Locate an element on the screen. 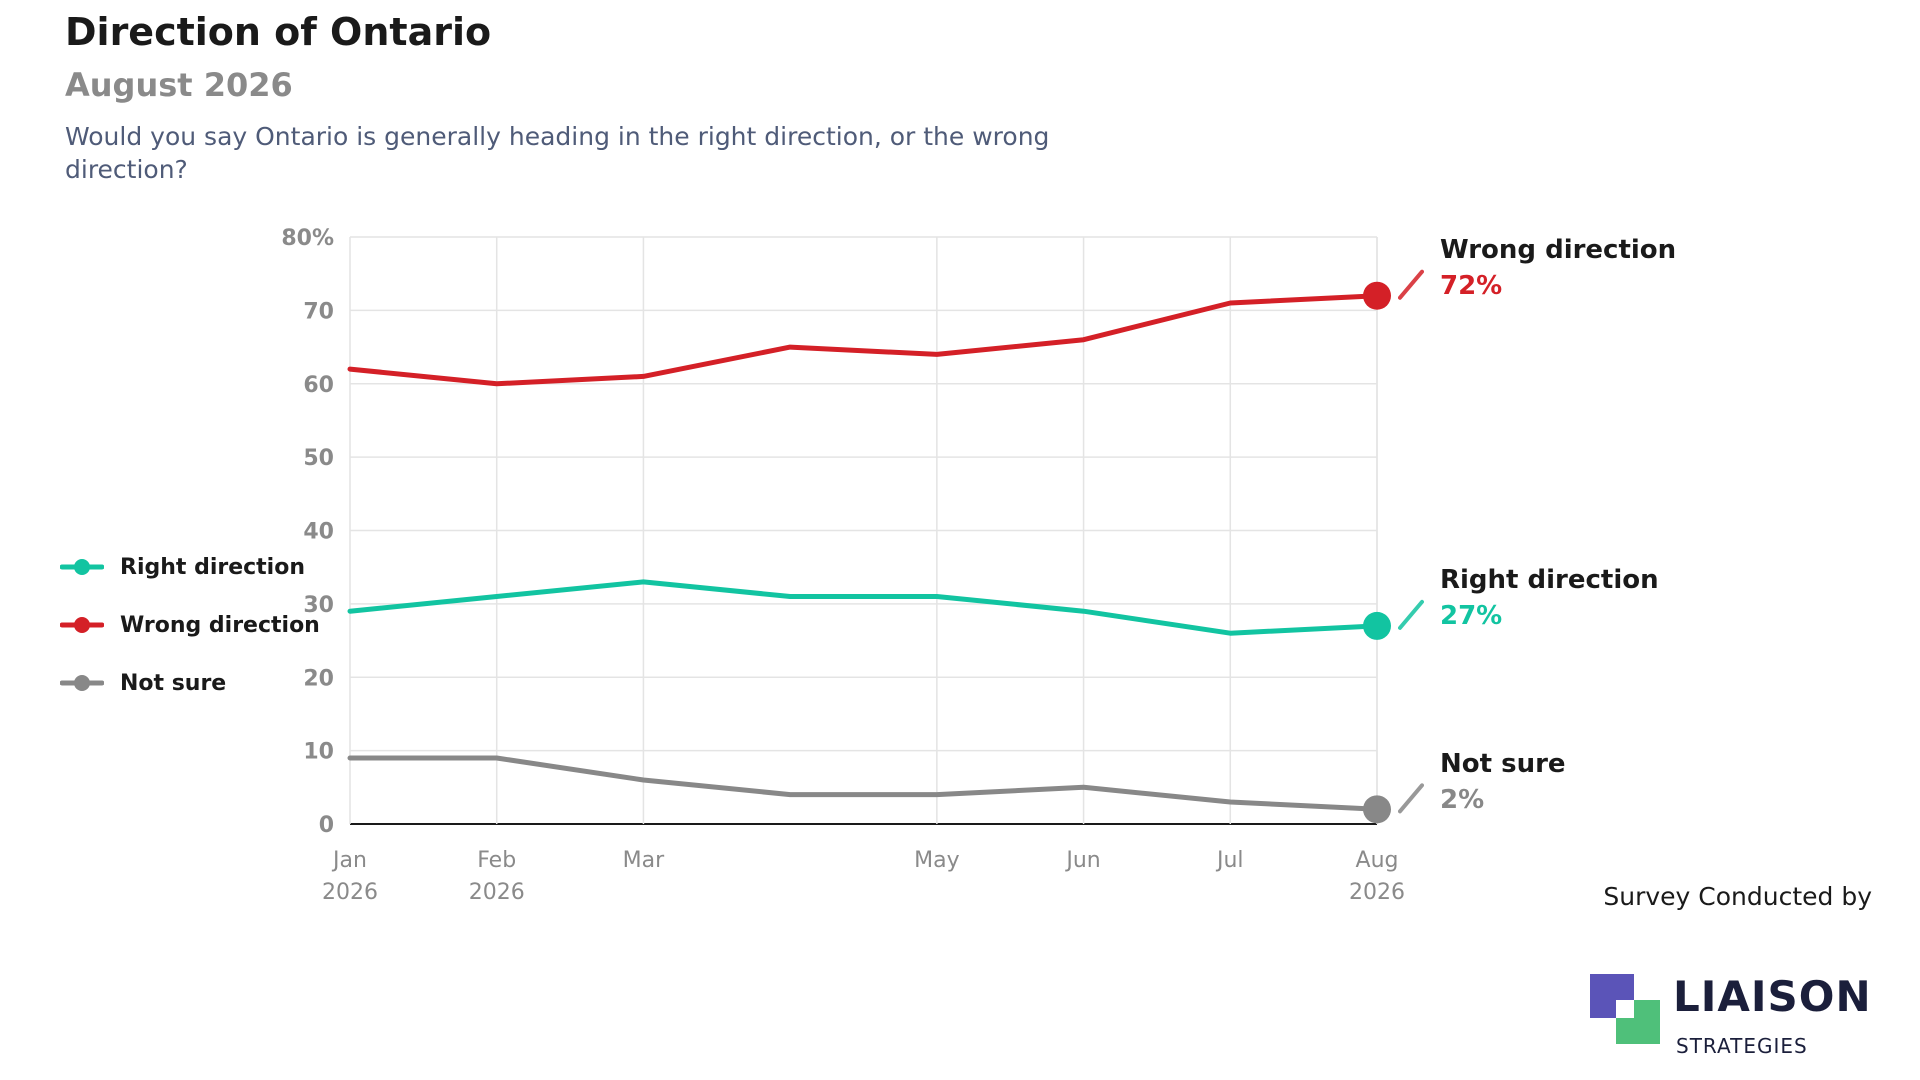 The image size is (1920, 1080). y-tick-label-5: 50 is located at coordinates (318, 458).